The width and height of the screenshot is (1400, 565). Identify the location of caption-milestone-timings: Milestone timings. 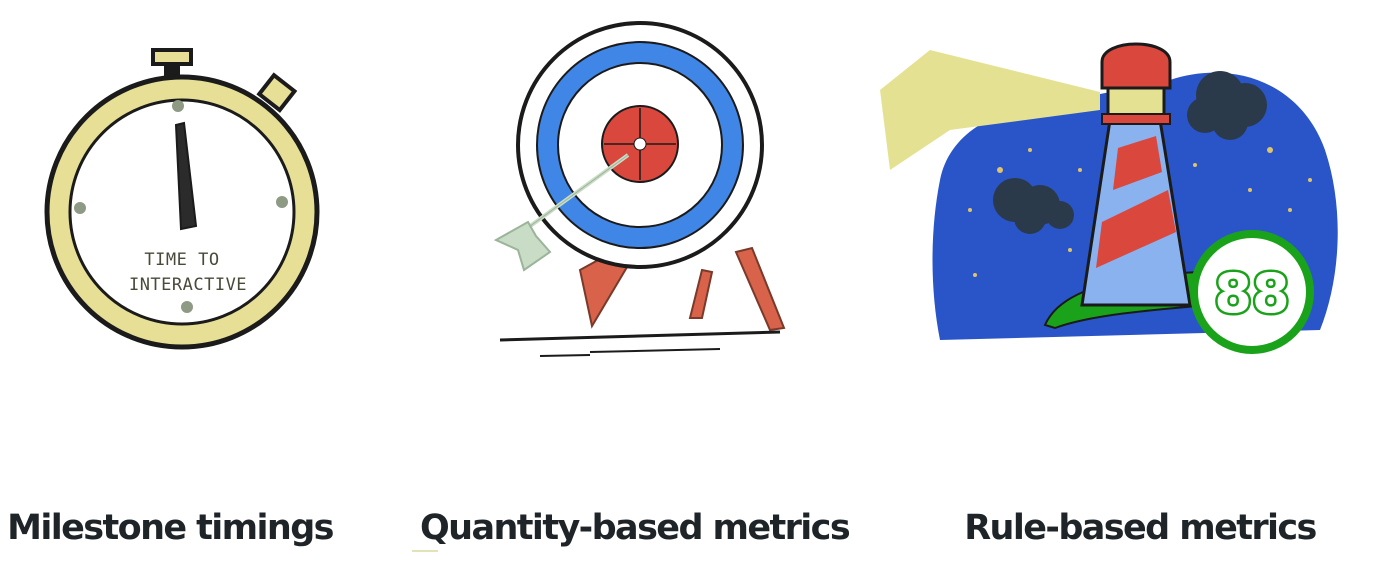
(170, 528).